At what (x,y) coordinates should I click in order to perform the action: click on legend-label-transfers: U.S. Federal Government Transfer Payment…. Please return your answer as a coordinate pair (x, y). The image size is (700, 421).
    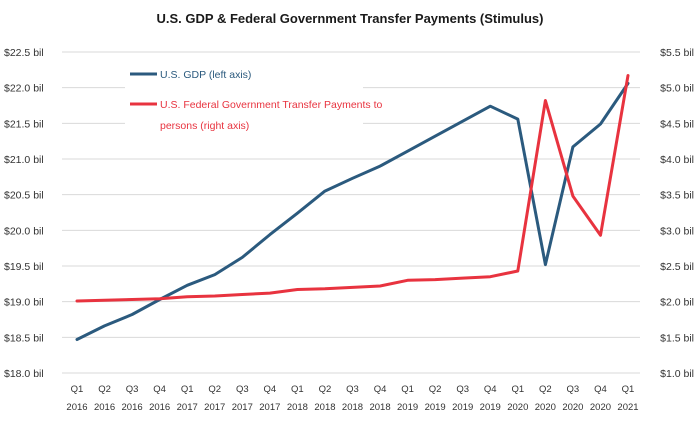
    Looking at the image, I should click on (272, 115).